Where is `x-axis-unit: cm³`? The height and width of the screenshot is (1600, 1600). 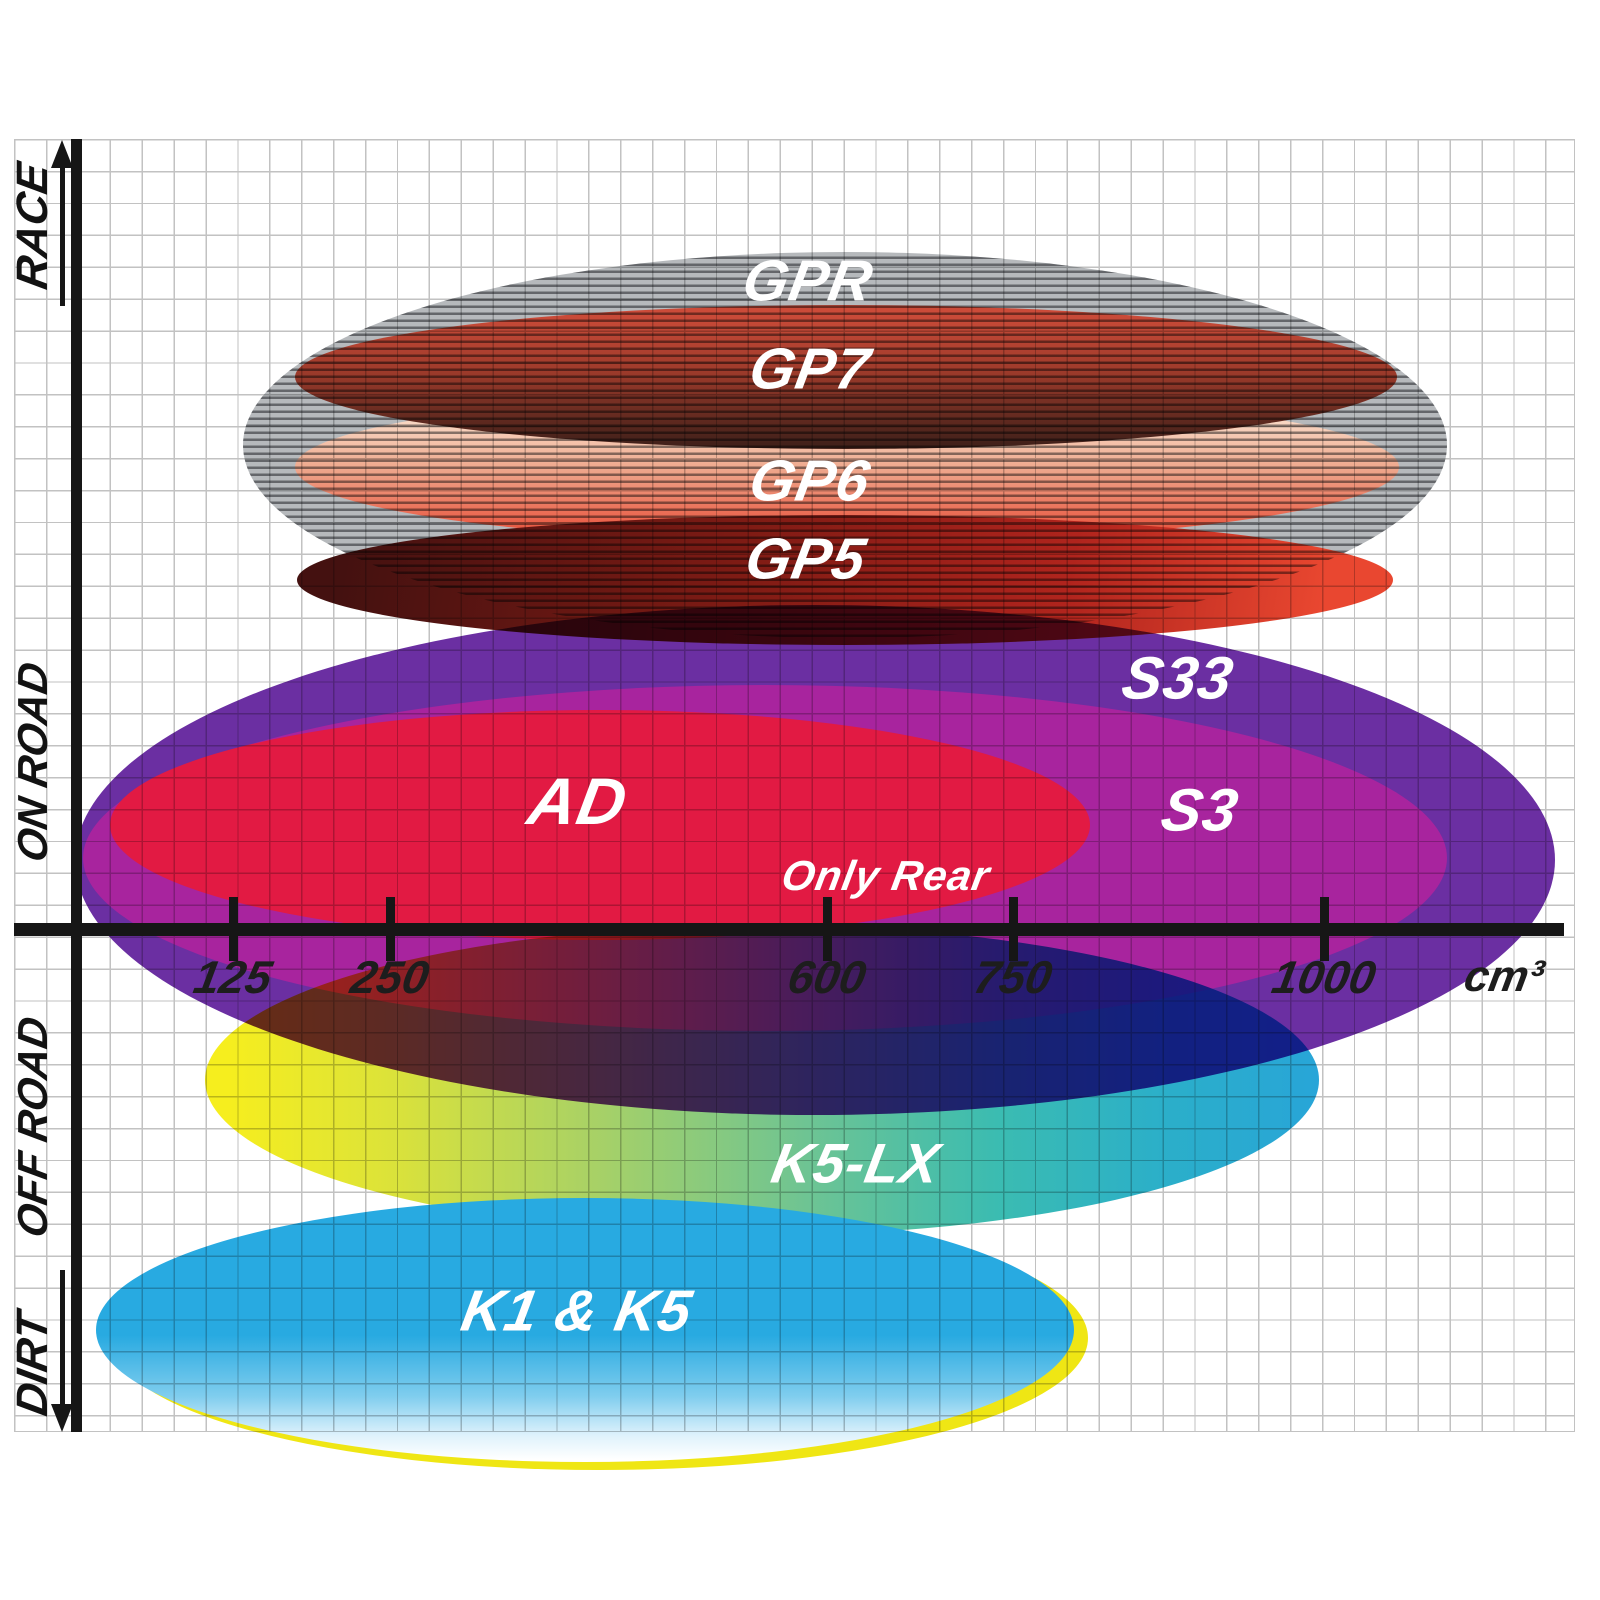
x-axis-unit: cm³ is located at coordinates (1504, 976).